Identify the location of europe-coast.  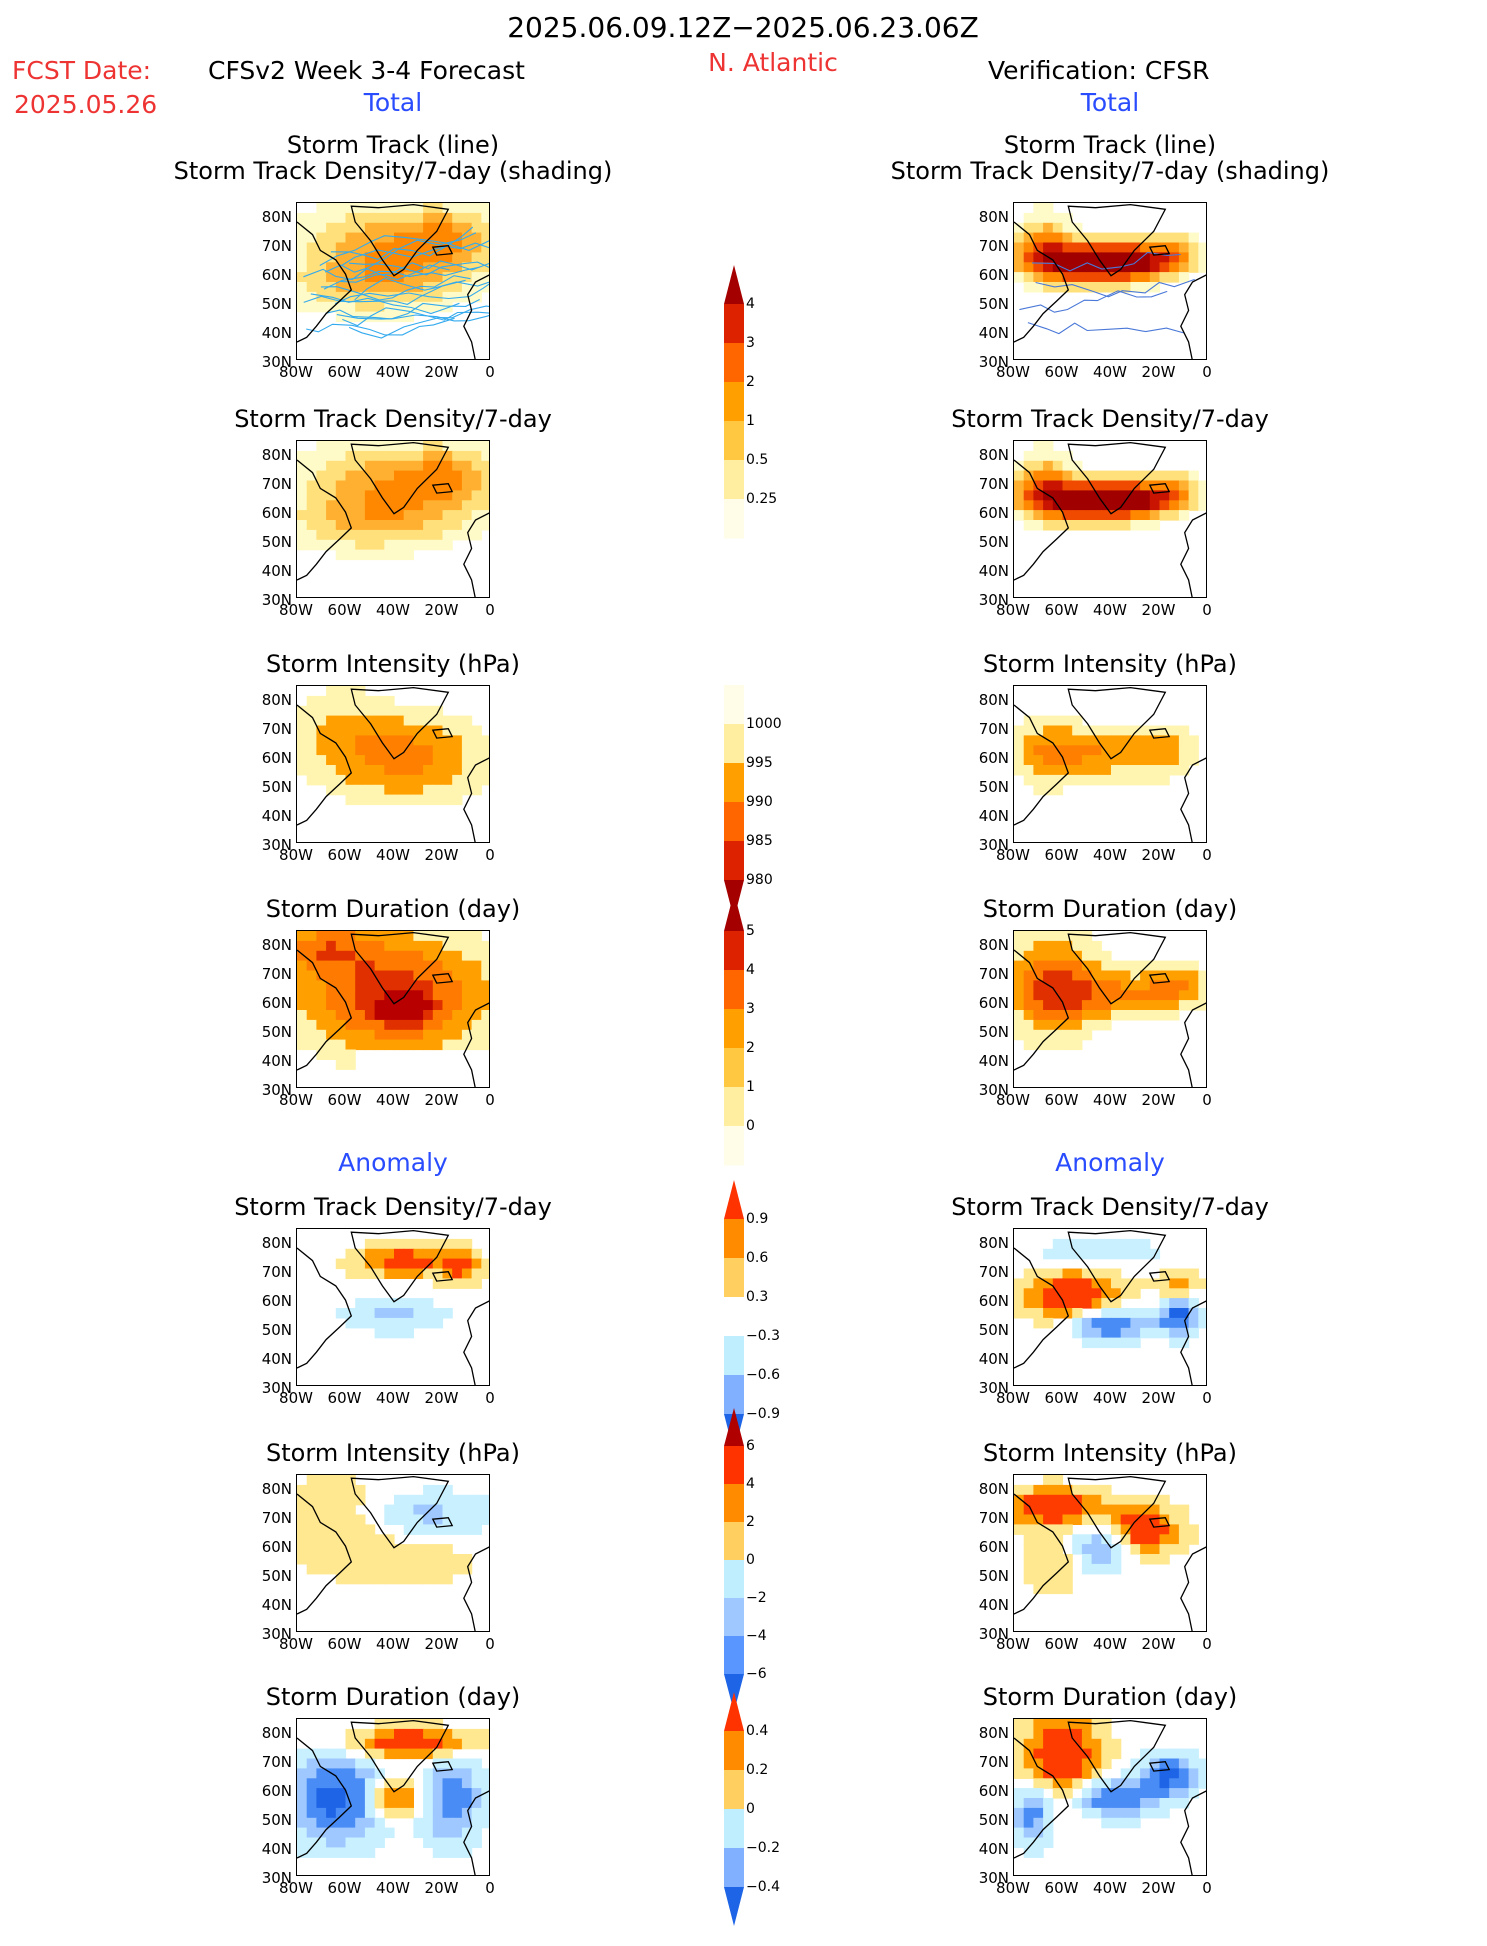
(1193, 1832).